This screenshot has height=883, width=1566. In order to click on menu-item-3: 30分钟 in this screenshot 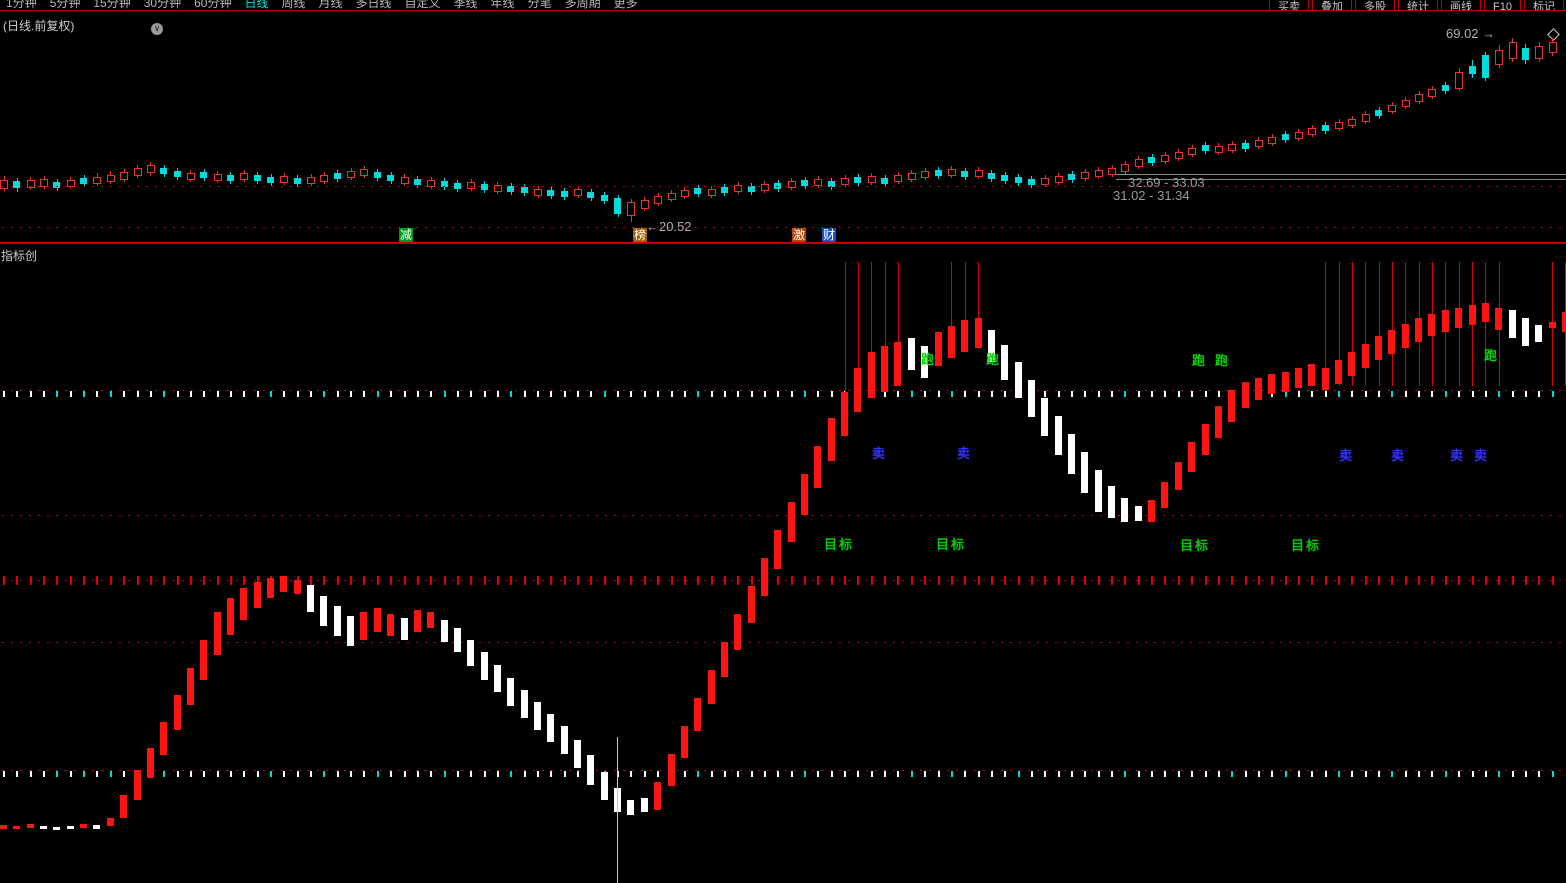, I will do `click(162, 5)`.